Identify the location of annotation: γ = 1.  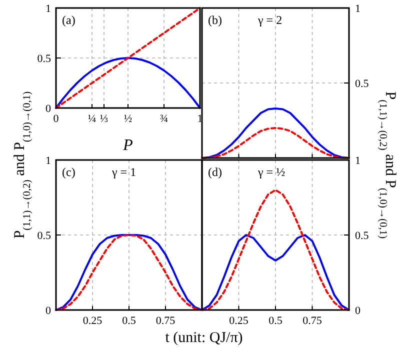
(123, 172).